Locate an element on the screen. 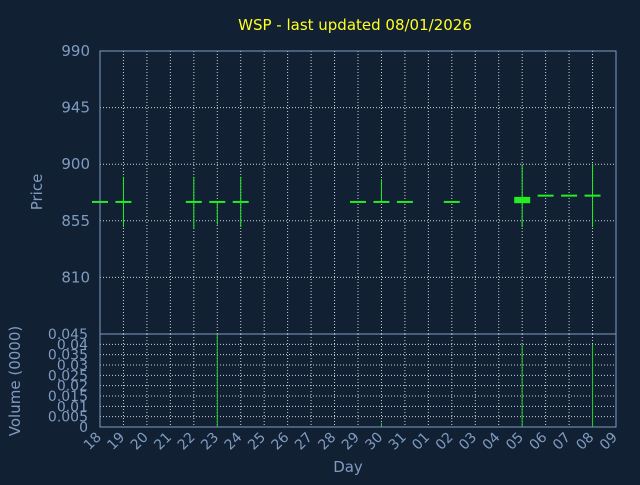  x-tick-label: 23 is located at coordinates (210, 442).